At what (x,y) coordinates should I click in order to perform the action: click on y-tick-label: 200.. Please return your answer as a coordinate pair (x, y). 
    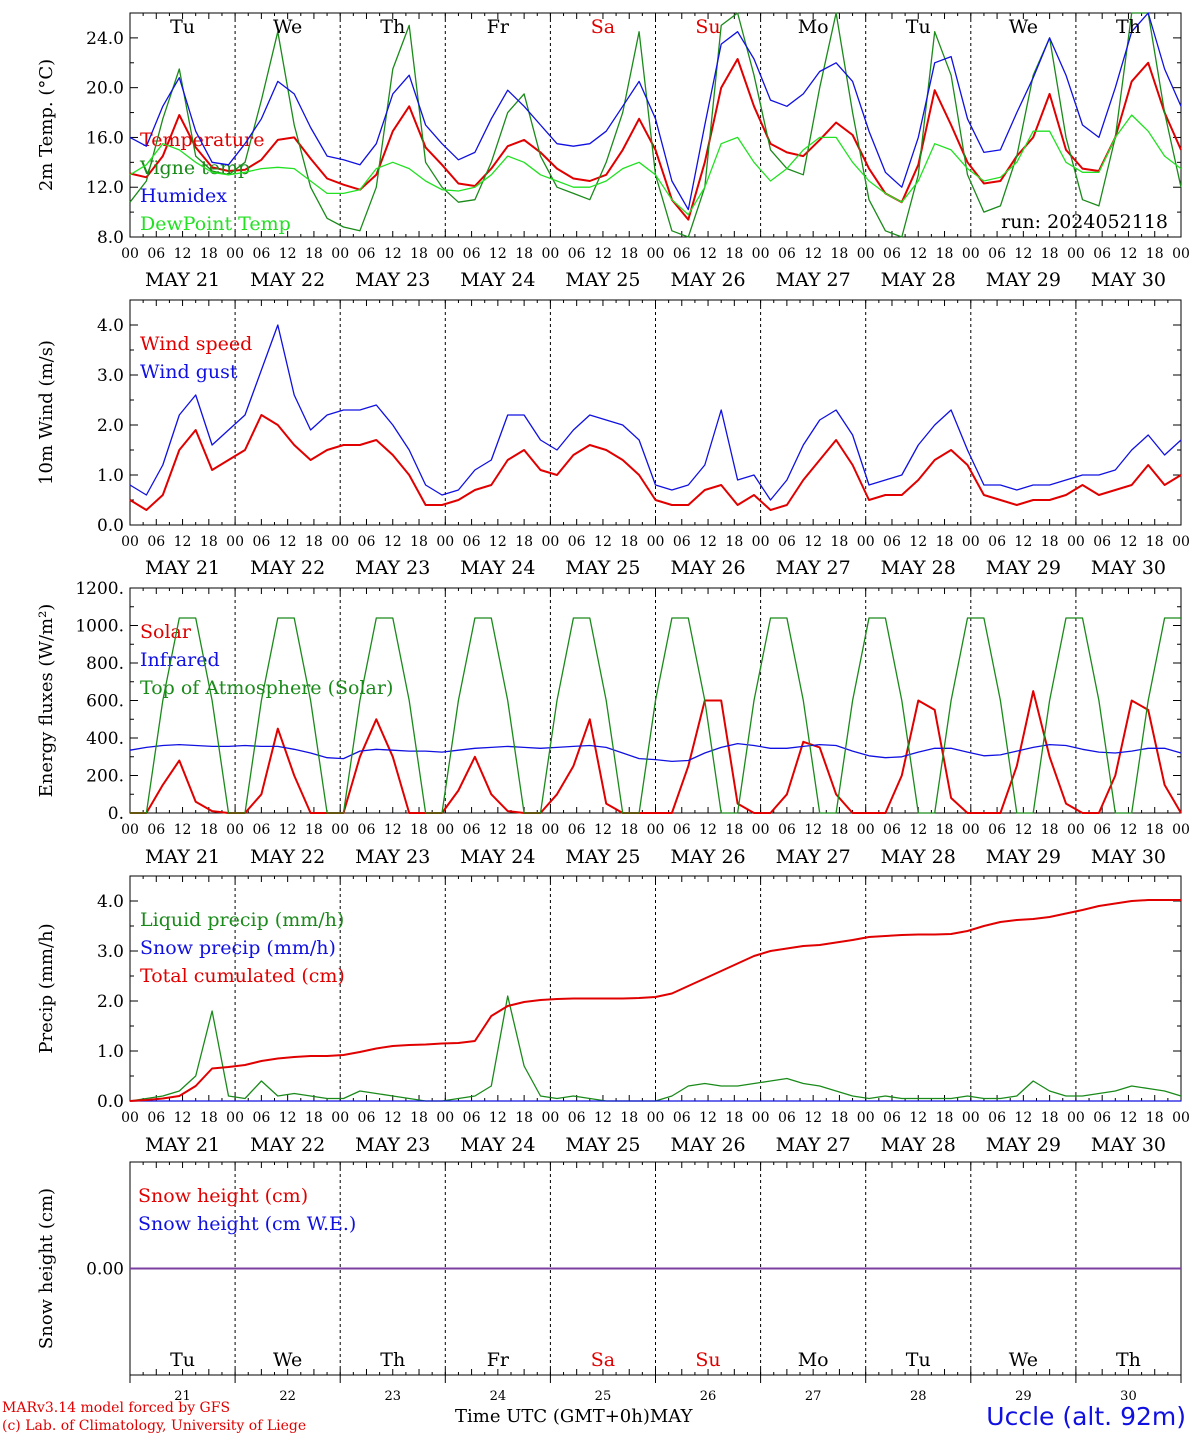
    Looking at the image, I should click on (105, 777).